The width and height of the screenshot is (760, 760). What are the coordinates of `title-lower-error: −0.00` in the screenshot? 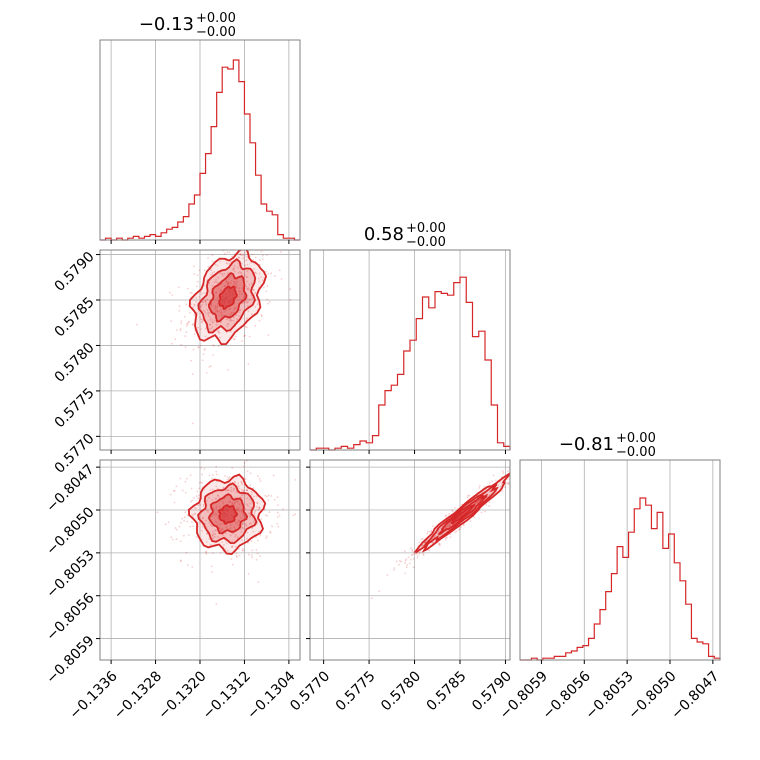 It's located at (216, 32).